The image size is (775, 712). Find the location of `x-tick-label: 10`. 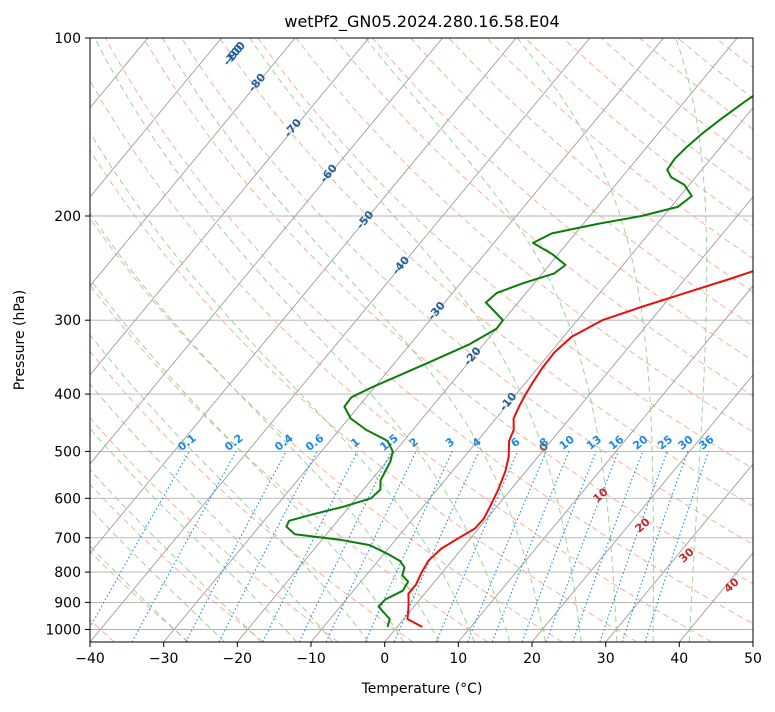

x-tick-label: 10 is located at coordinates (458, 659).